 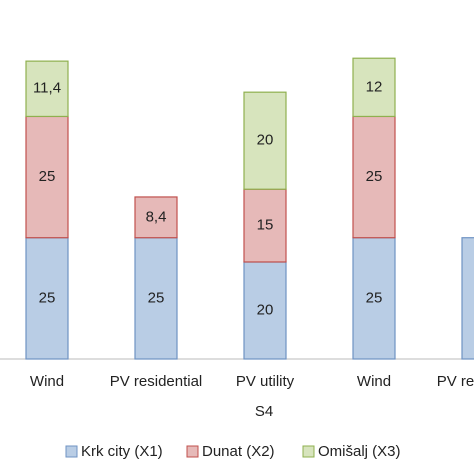 What do you see at coordinates (238, 451) in the screenshot?
I see `legend-label: Dunat (X2)` at bounding box center [238, 451].